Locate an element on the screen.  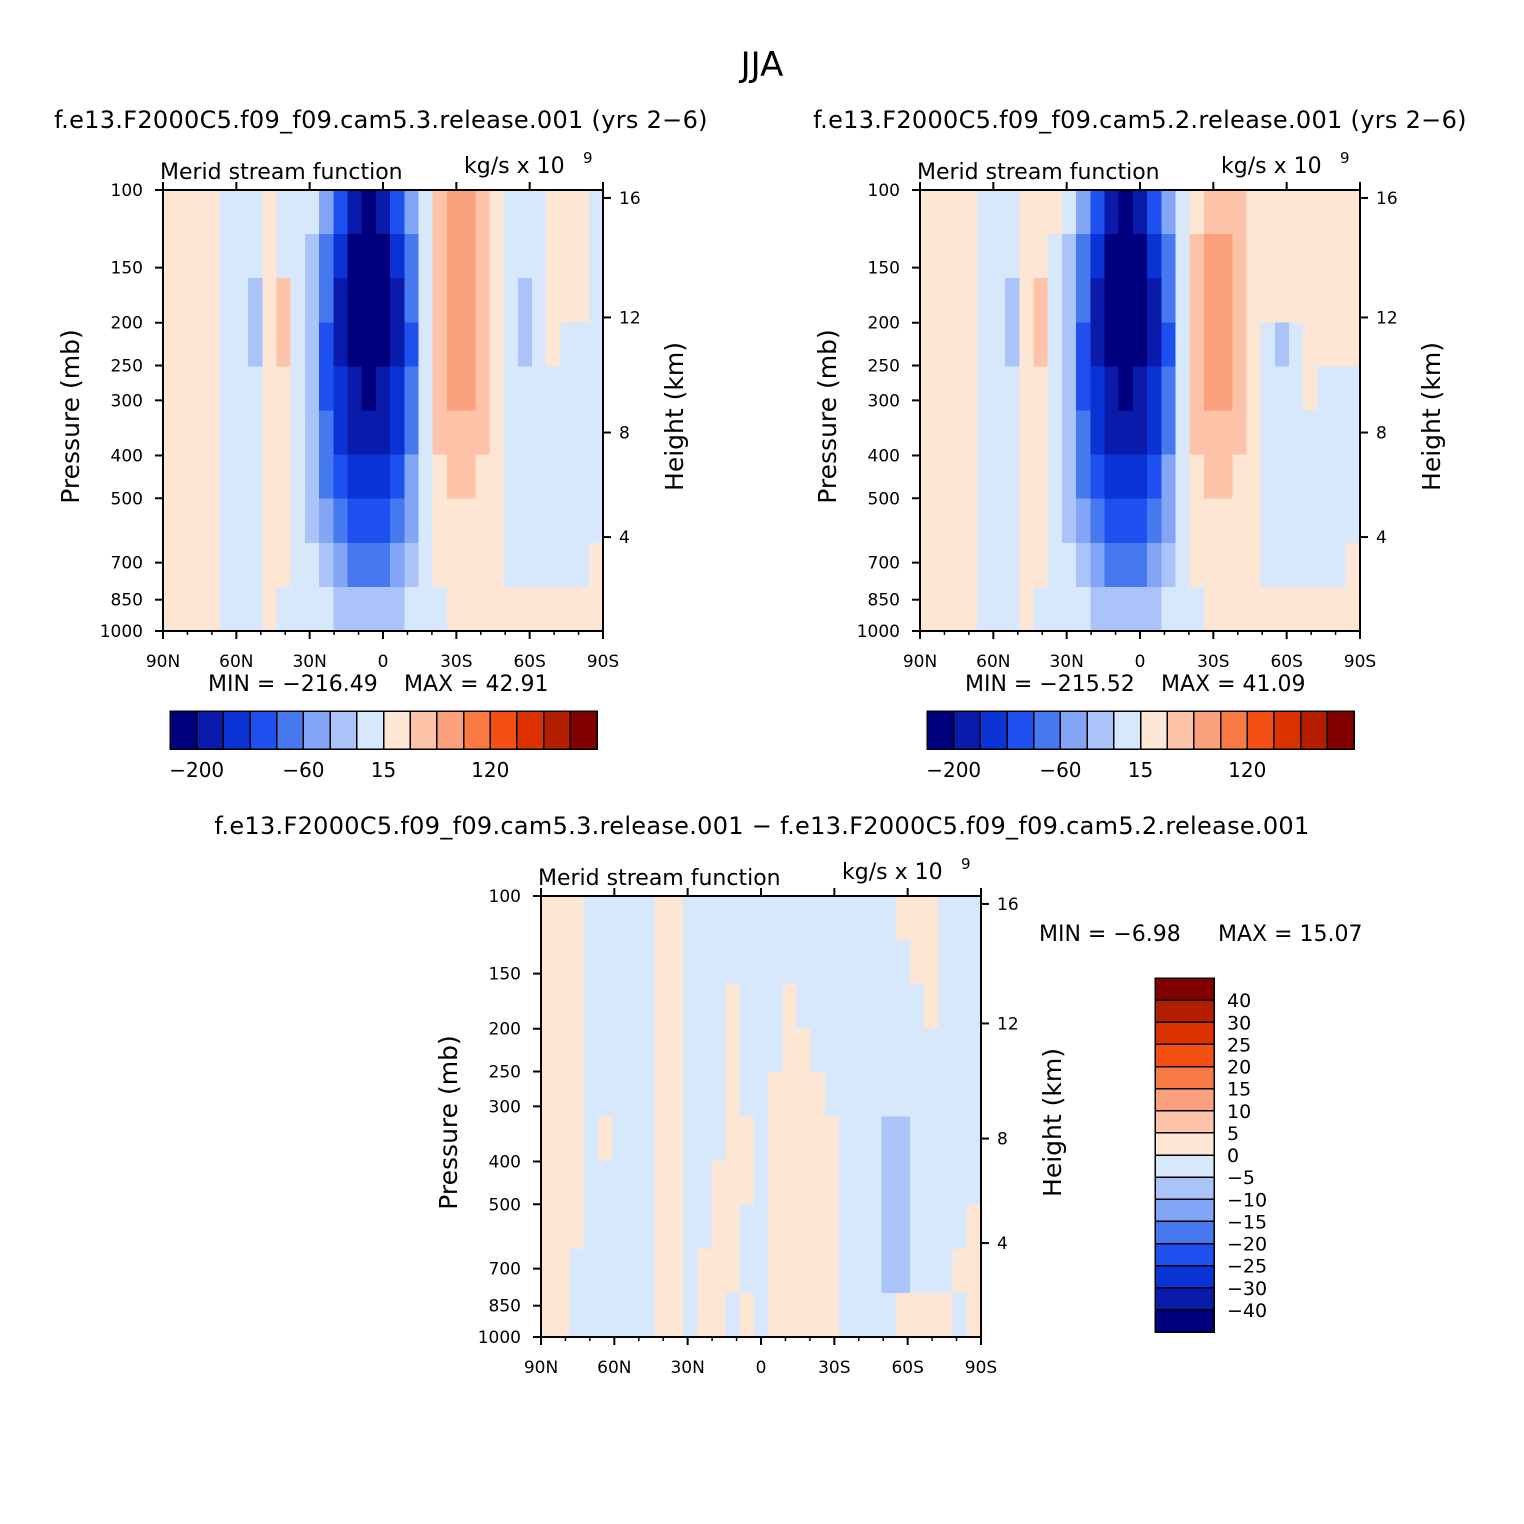
min-label: MIN = −216.49 is located at coordinates (293, 684).